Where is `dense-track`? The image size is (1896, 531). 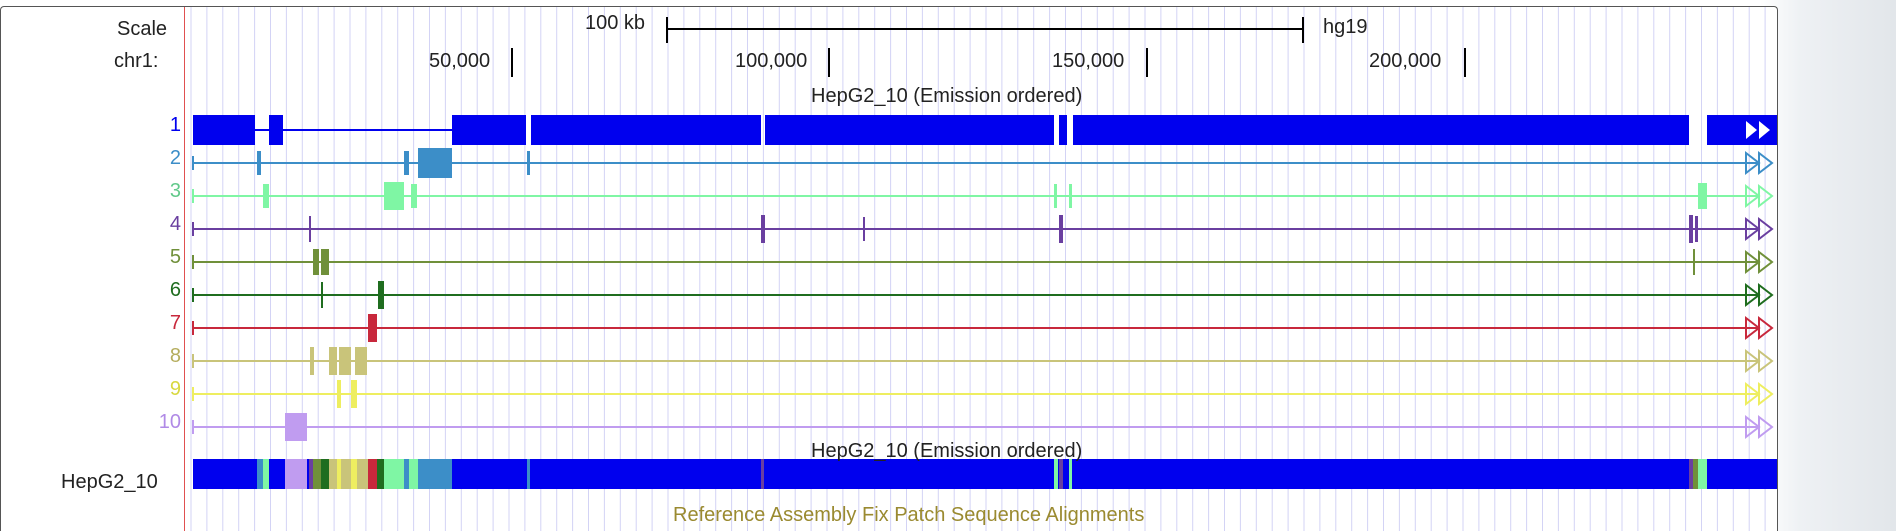
dense-track is located at coordinates (985, 474).